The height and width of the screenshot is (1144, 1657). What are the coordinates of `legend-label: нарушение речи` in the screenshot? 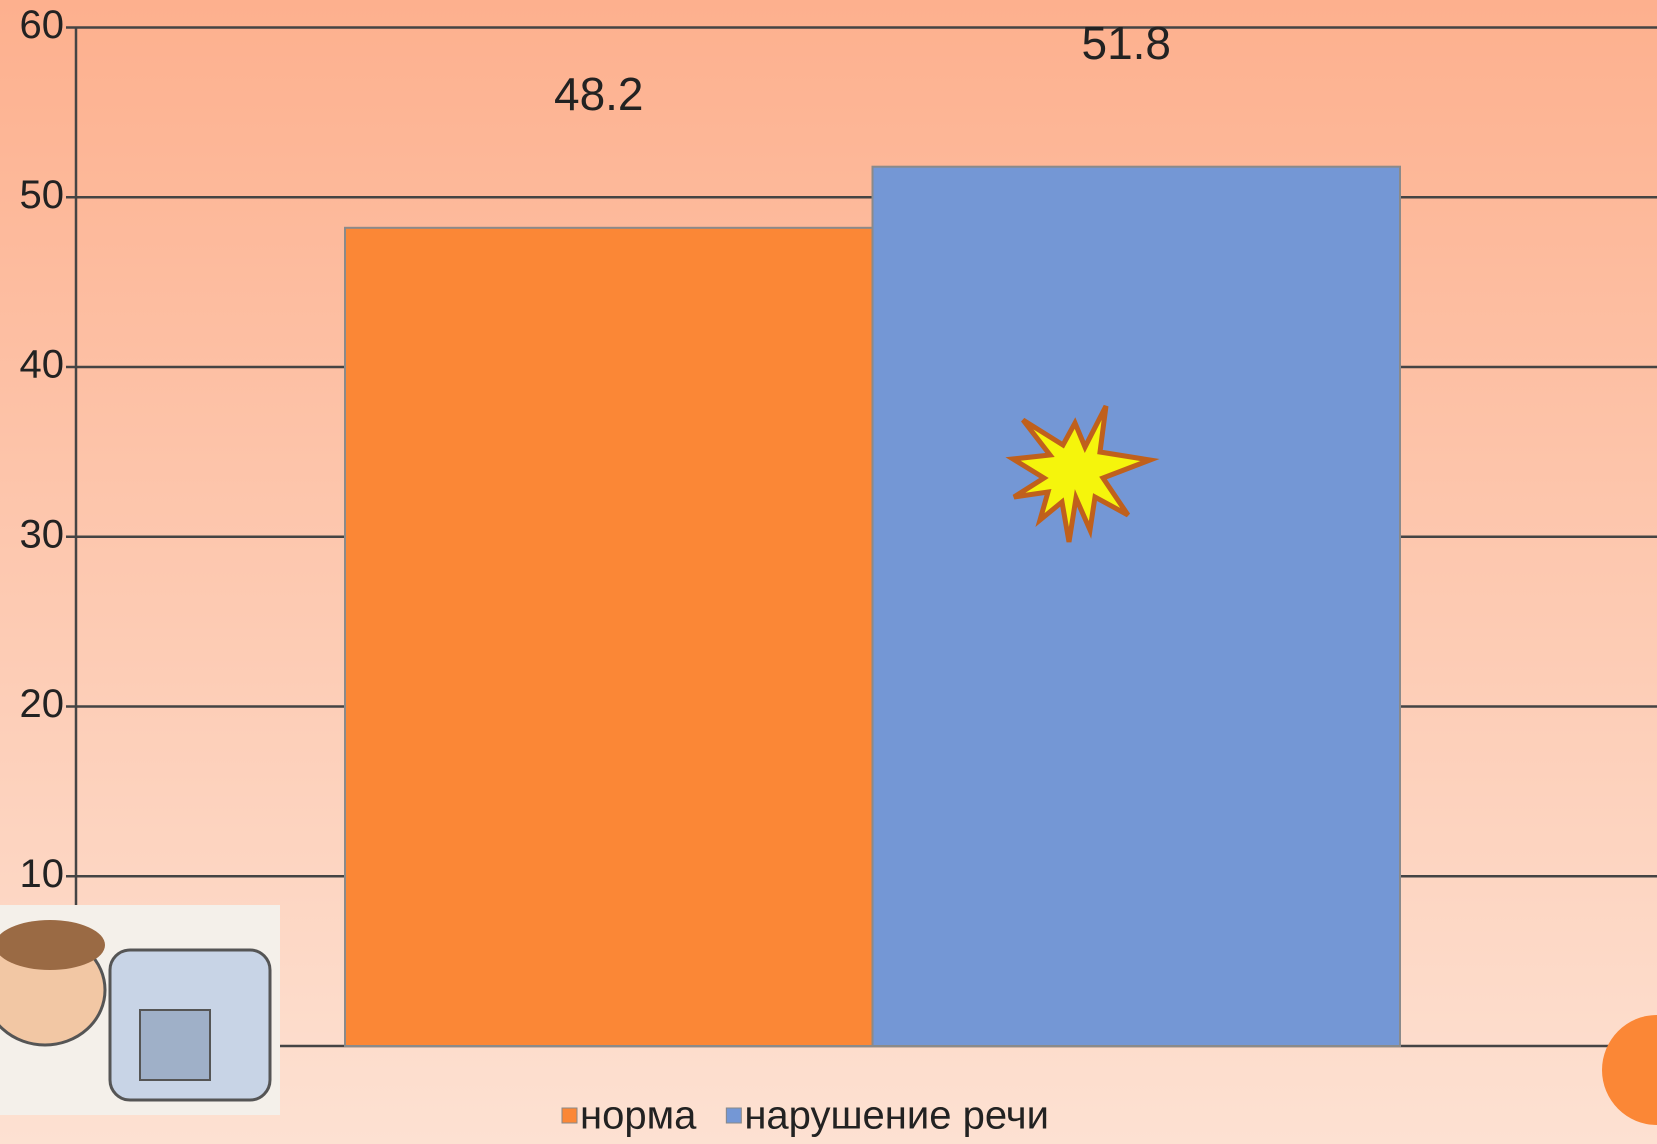 It's located at (896, 1116).